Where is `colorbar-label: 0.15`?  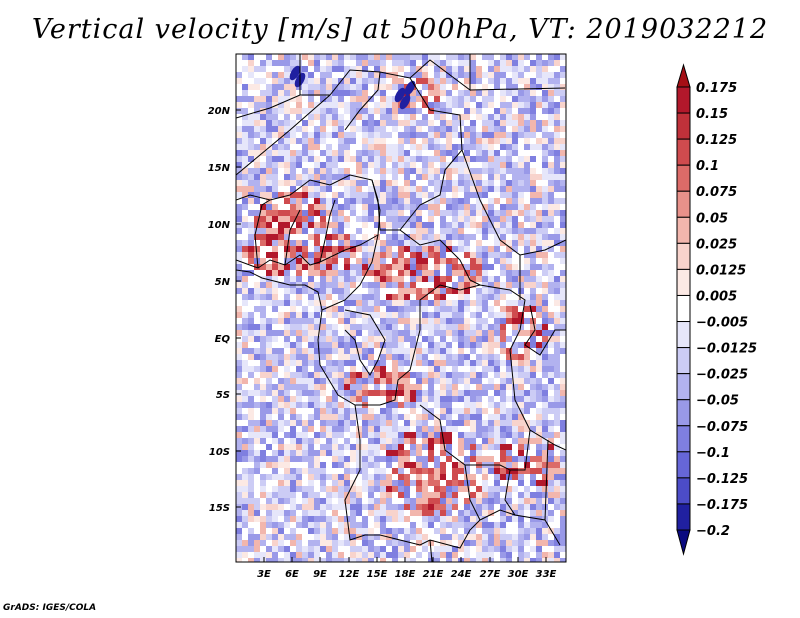
colorbar-label: 0.15 is located at coordinates (712, 114).